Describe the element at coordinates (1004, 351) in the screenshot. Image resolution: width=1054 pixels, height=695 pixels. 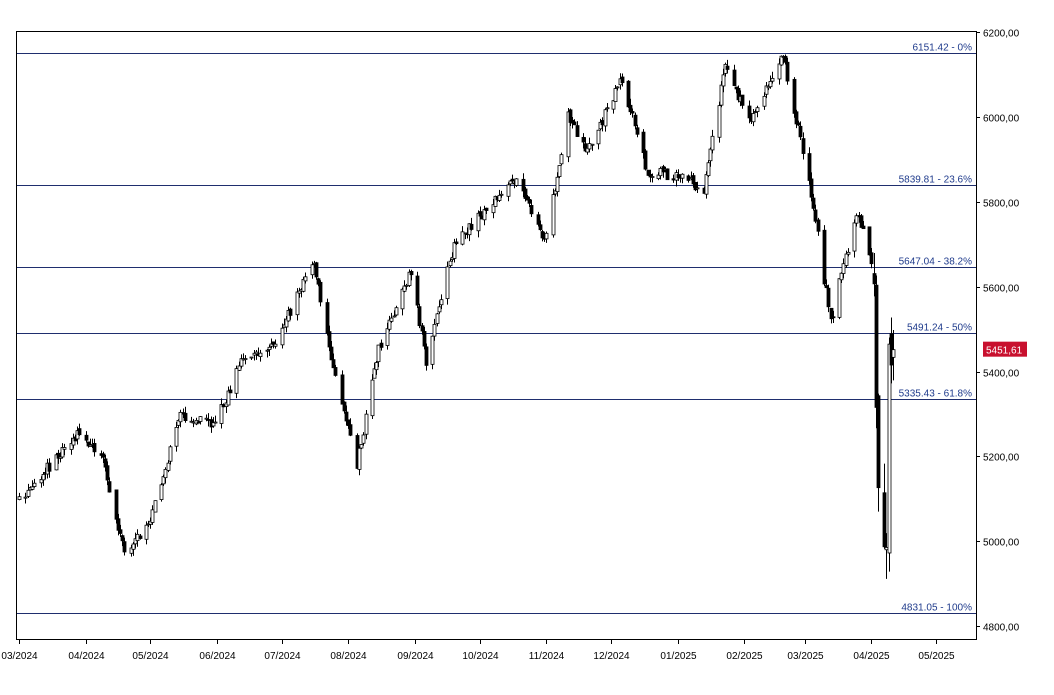
I see `last-price-label: 5451,61` at that location.